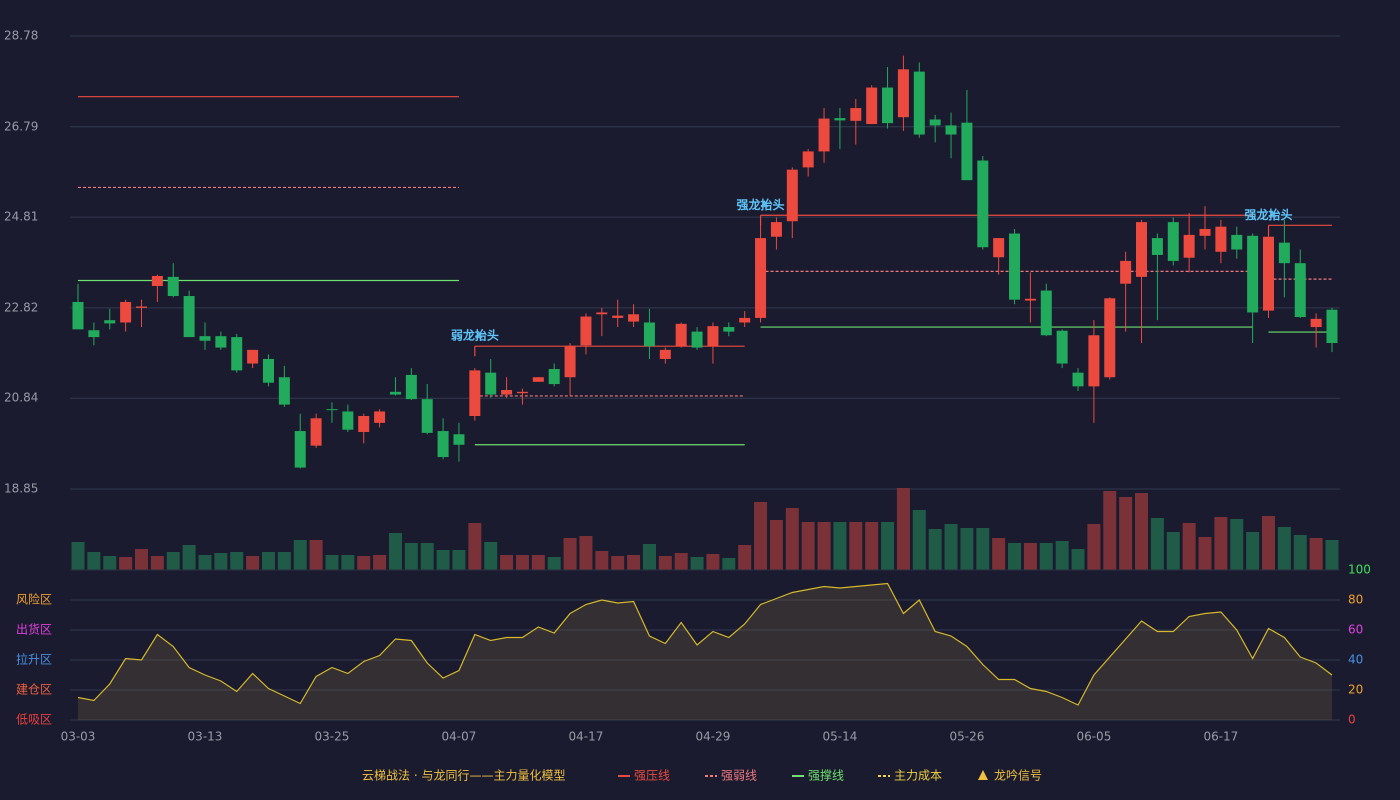 The height and width of the screenshot is (800, 1400). Describe the element at coordinates (205, 737) in the screenshot. I see `x-tick-label: 03-13` at that location.